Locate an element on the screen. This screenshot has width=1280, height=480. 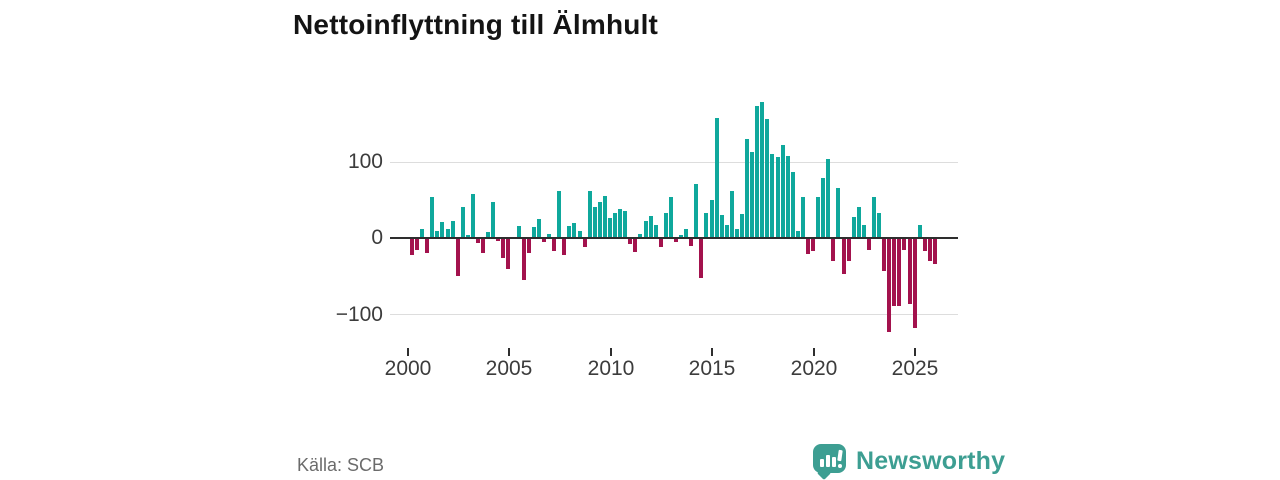
gridline-minus100 is located at coordinates (674, 314).